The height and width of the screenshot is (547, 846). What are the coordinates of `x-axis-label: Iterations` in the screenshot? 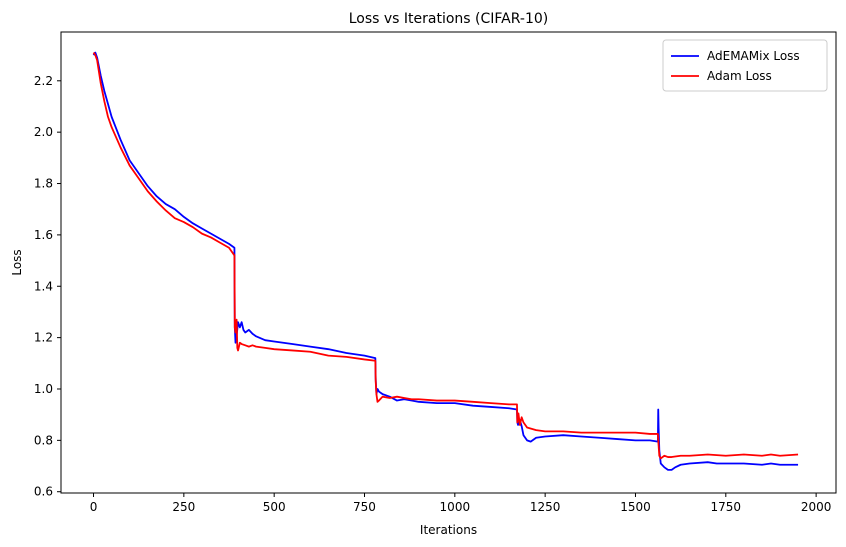 It's located at (448, 530).